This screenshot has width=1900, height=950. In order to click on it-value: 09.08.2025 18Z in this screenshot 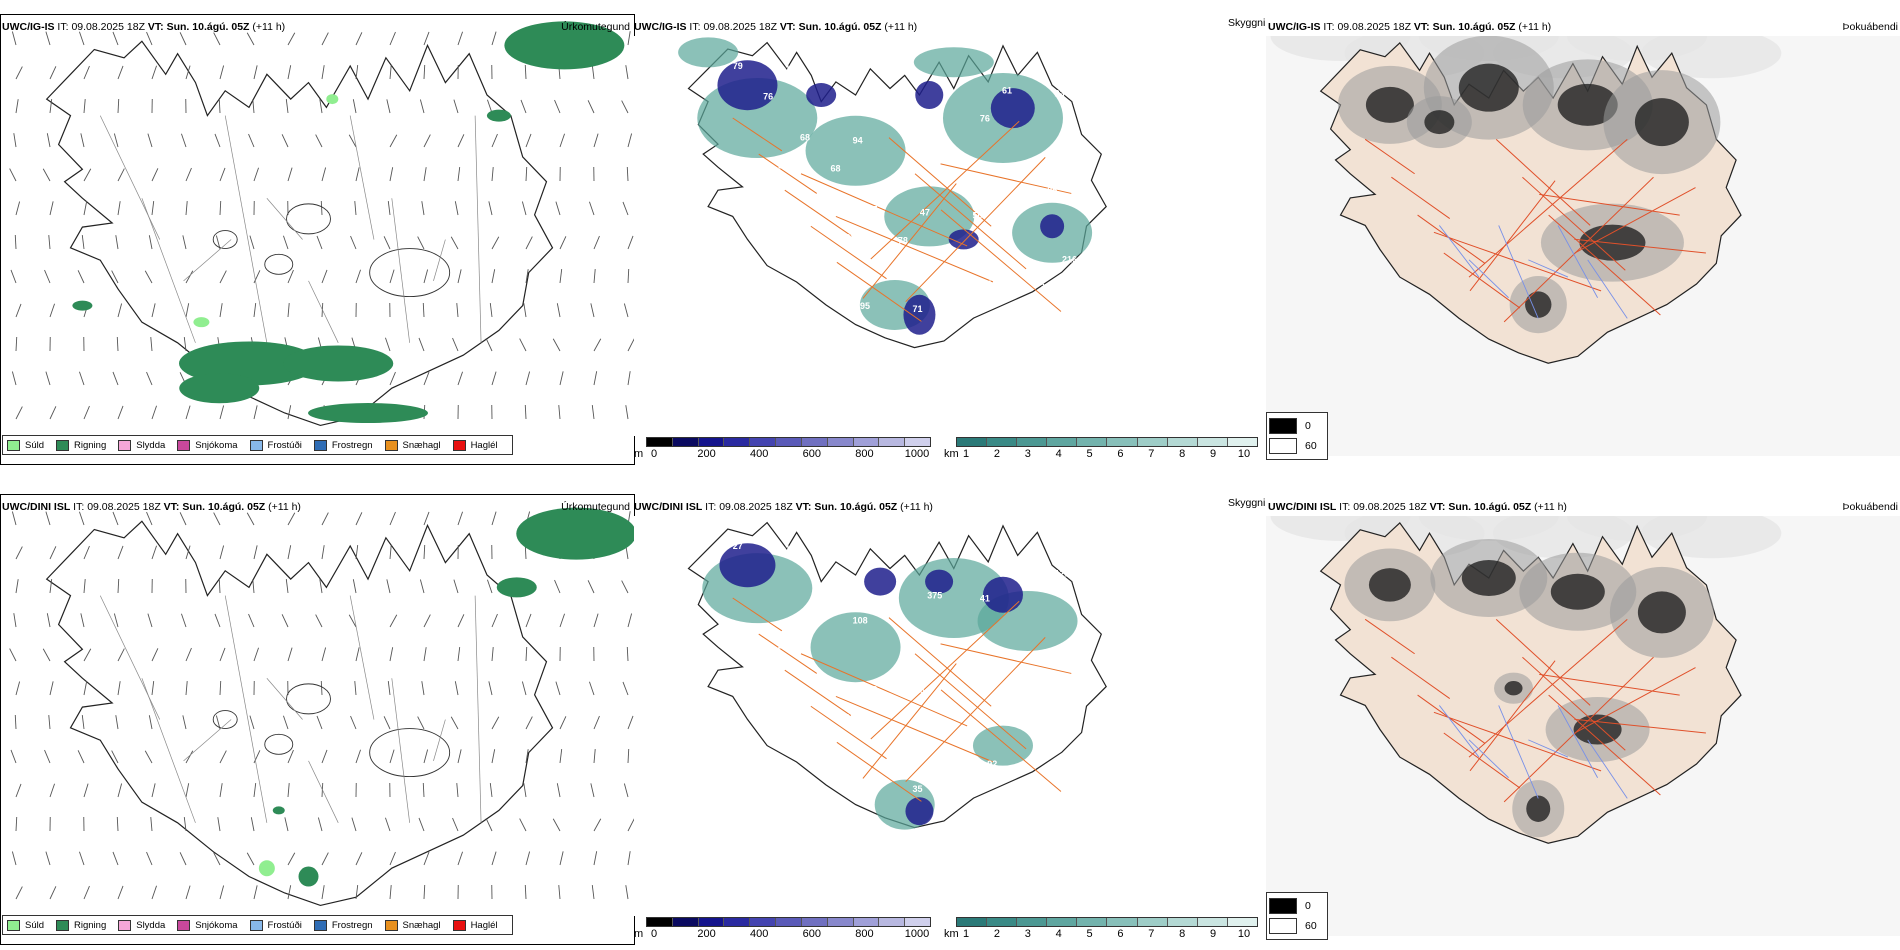, I will do `click(1390, 507)`.